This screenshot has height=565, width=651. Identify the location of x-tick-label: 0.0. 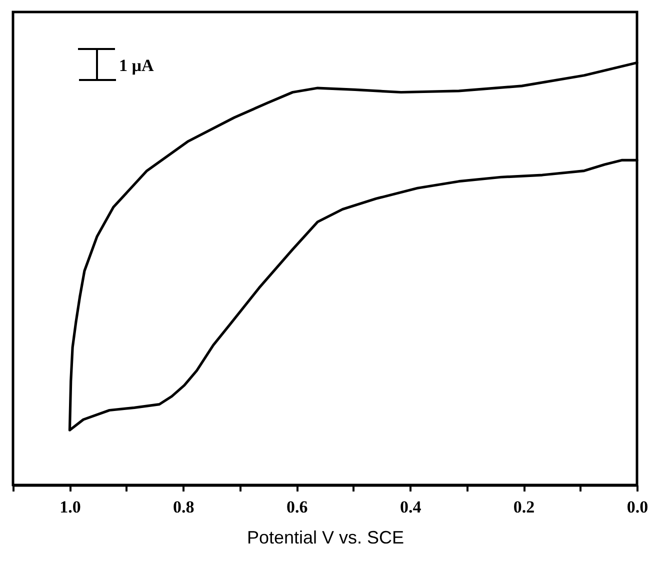
(637, 507).